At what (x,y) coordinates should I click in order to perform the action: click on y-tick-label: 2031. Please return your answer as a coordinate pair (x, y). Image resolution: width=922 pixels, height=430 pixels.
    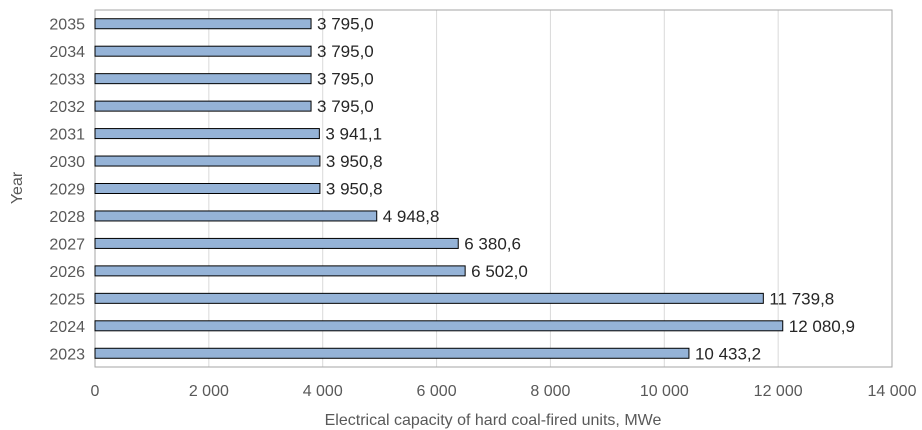
    Looking at the image, I should click on (67, 135).